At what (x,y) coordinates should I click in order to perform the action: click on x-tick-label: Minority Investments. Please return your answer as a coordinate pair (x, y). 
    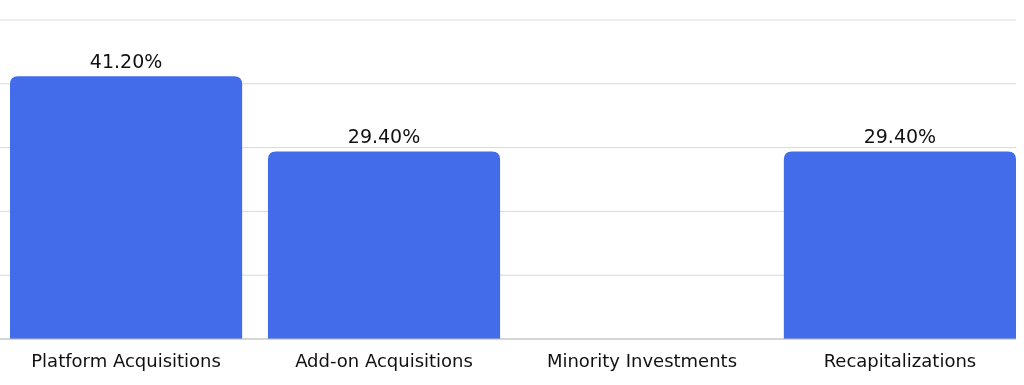
    Looking at the image, I should click on (642, 360).